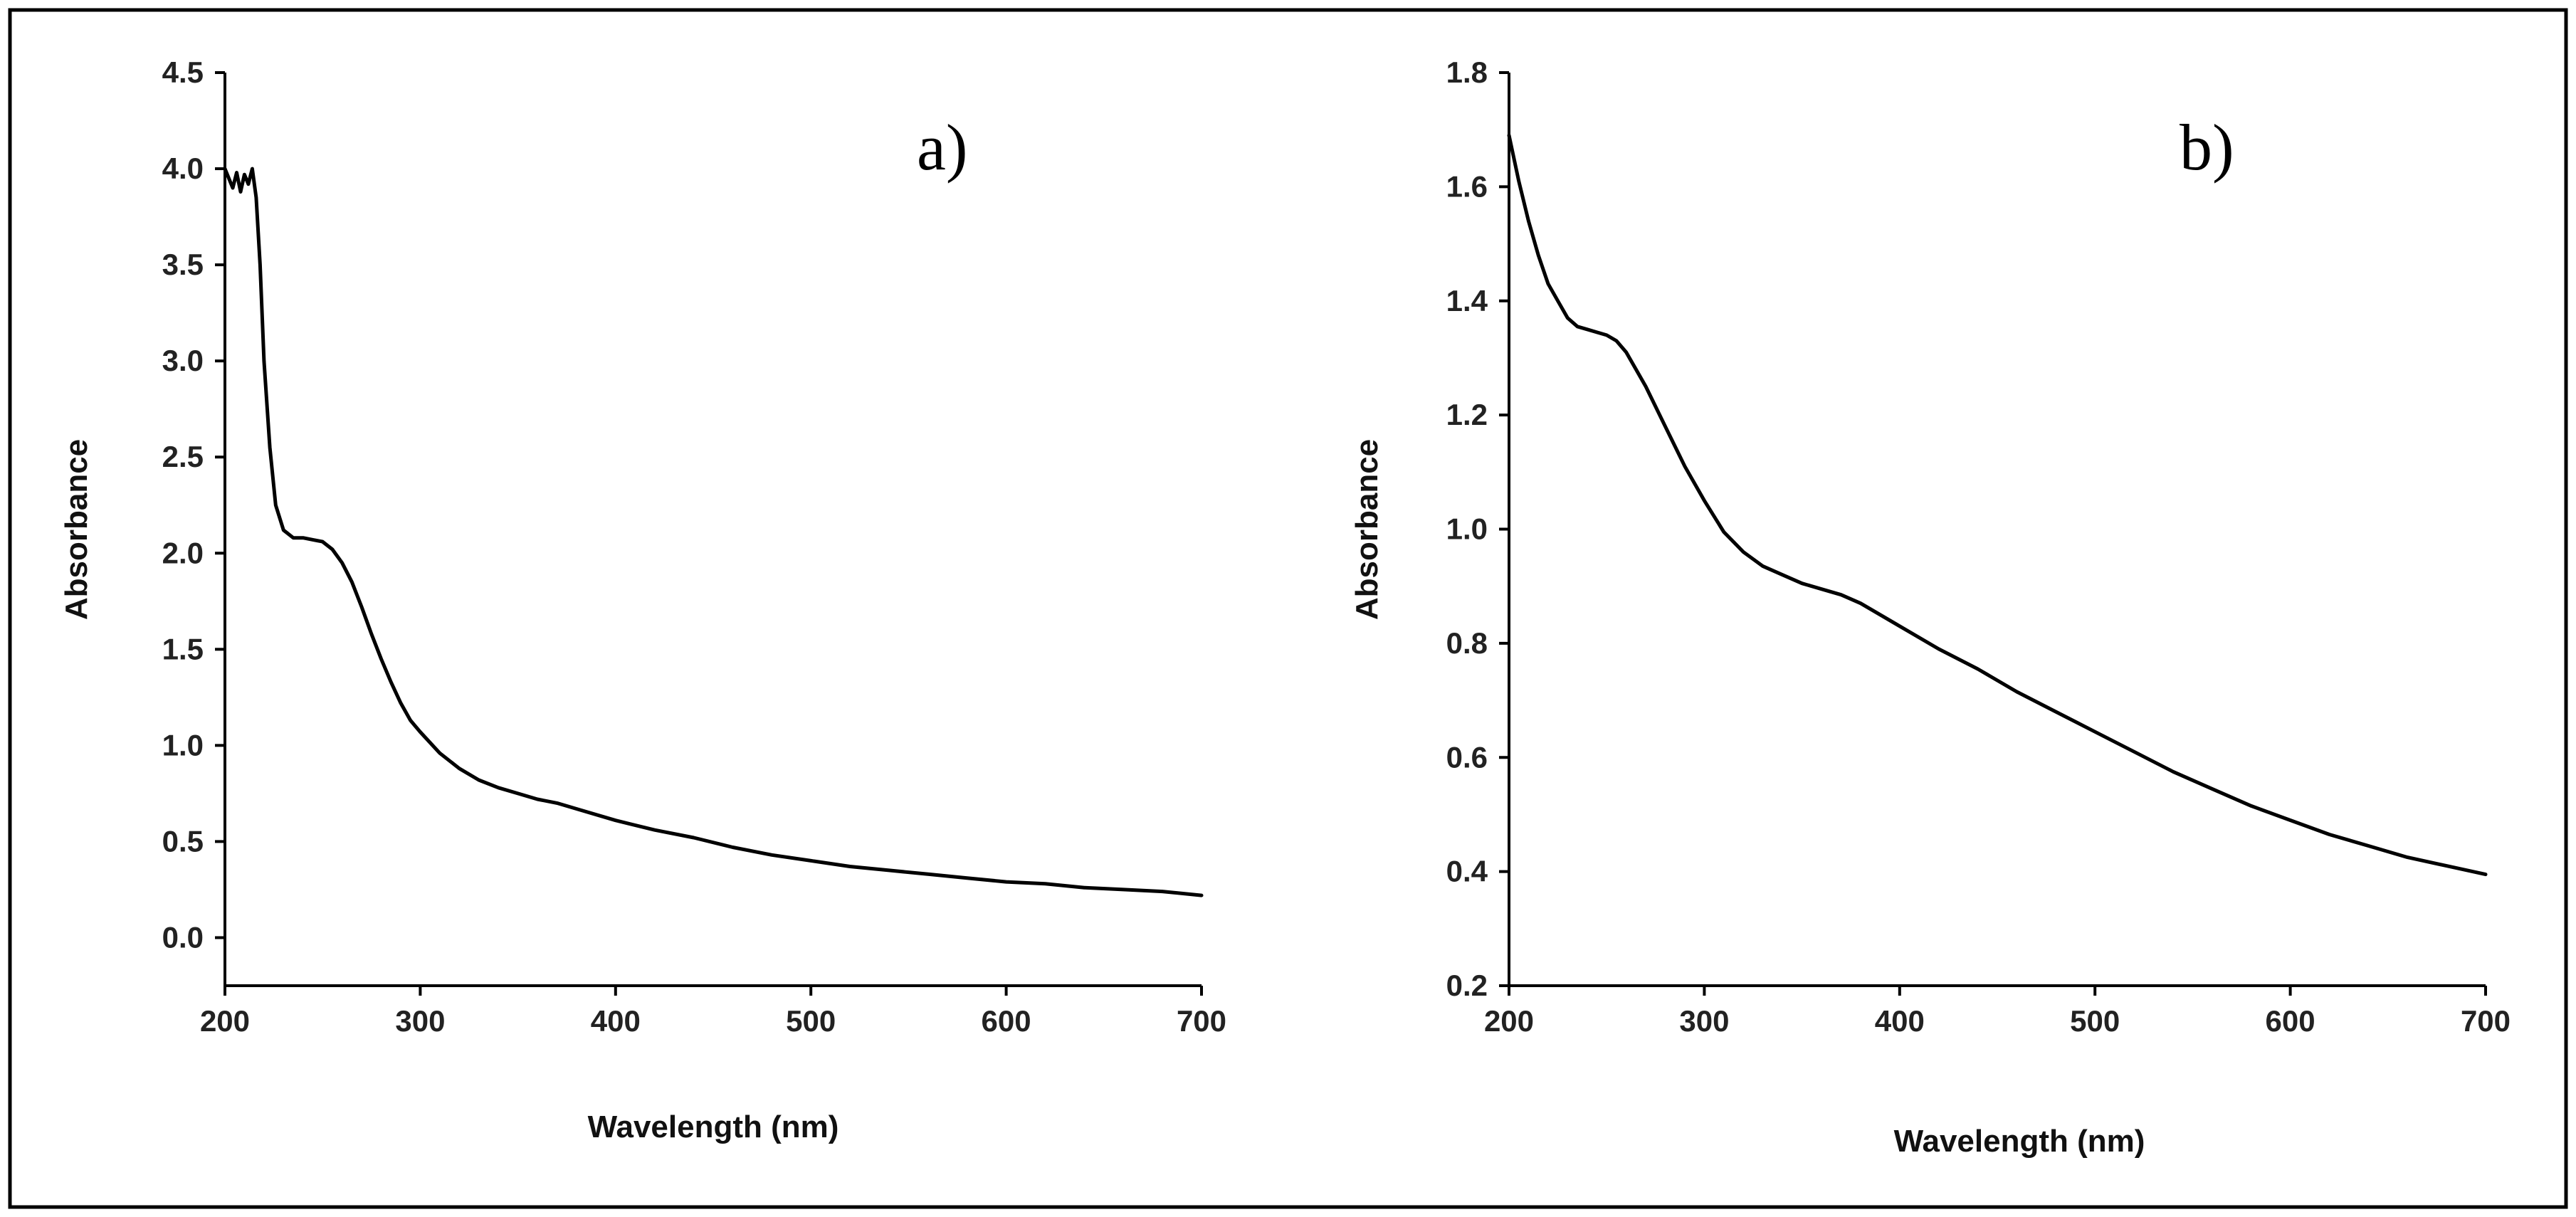  Describe the element at coordinates (1467, 72) in the screenshot. I see `y-tick-label-b: 1.8` at that location.